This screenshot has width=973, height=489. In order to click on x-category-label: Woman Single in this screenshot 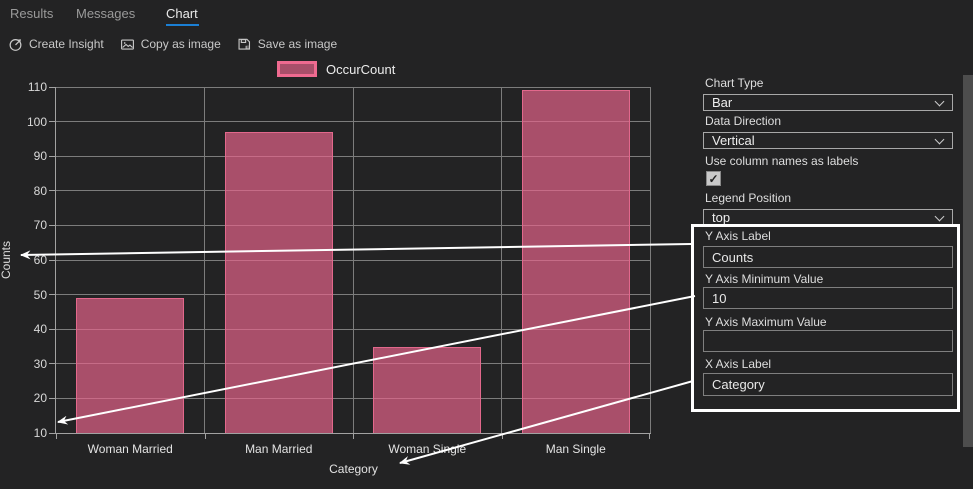, I will do `click(427, 449)`.